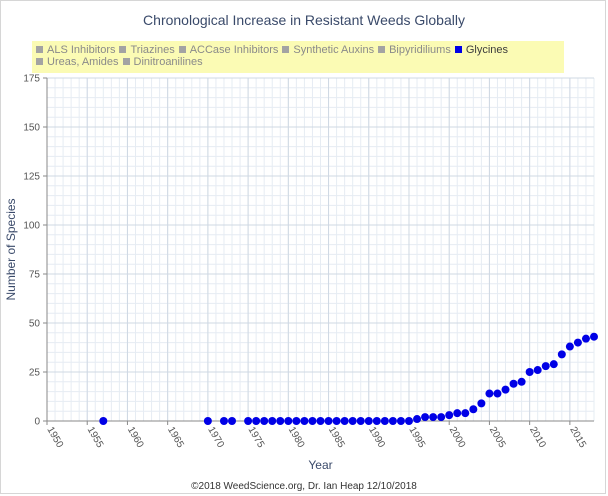  Describe the element at coordinates (168, 62) in the screenshot. I see `legend-label: Dinitroanilines` at that location.